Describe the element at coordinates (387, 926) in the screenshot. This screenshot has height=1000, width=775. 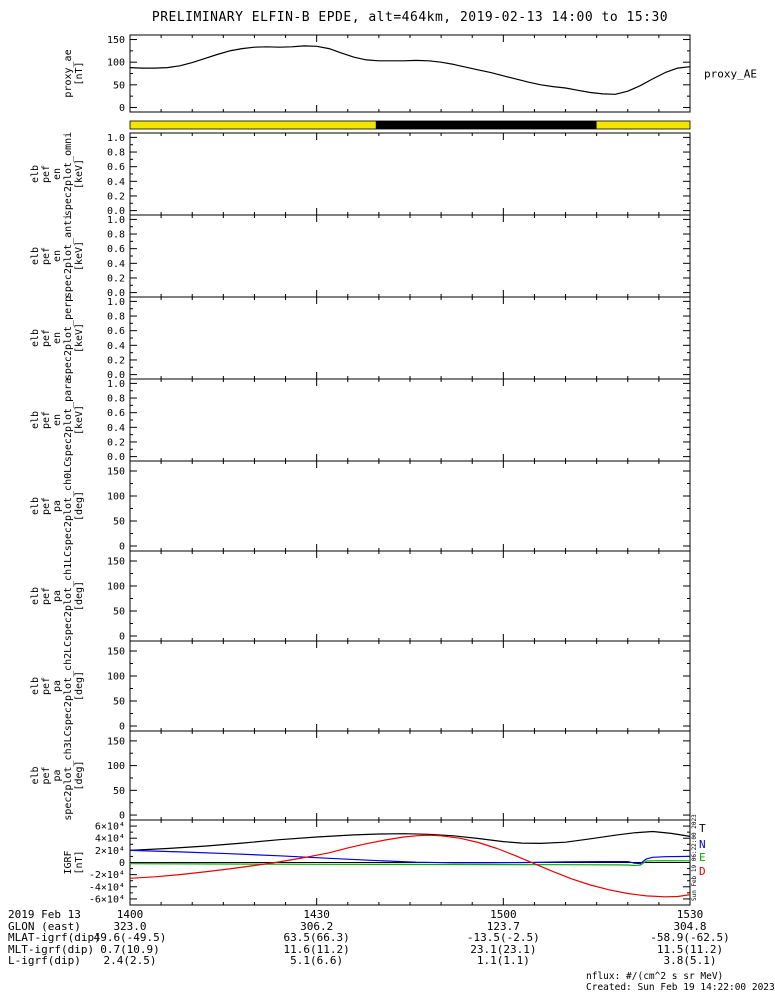
I see `footer-row: GLON (east) 323.0 306.2 123.7 304.8` at that location.